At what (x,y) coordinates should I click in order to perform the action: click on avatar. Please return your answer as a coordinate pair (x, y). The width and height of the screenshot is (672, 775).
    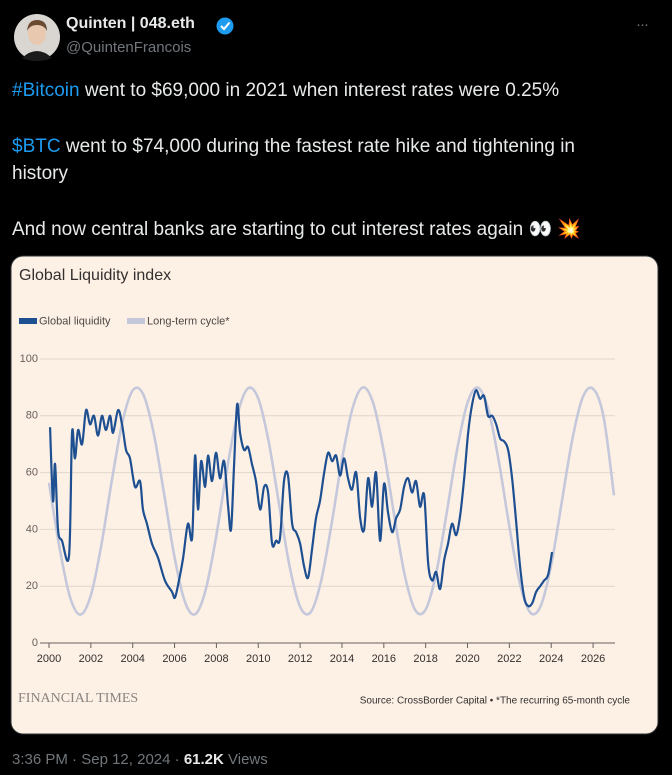
    Looking at the image, I should click on (37, 37).